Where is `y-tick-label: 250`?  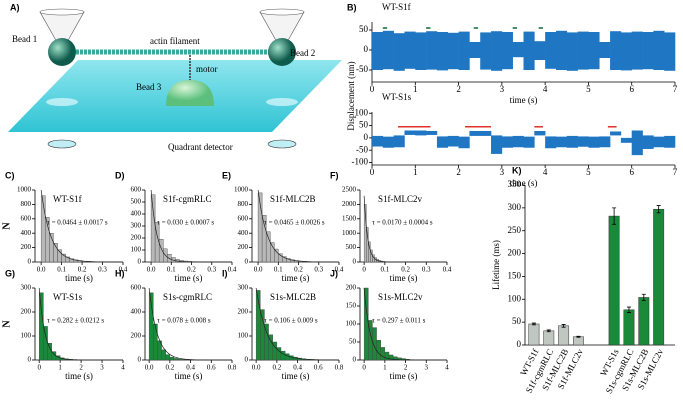
y-tick-label: 250 is located at coordinates (515, 230).